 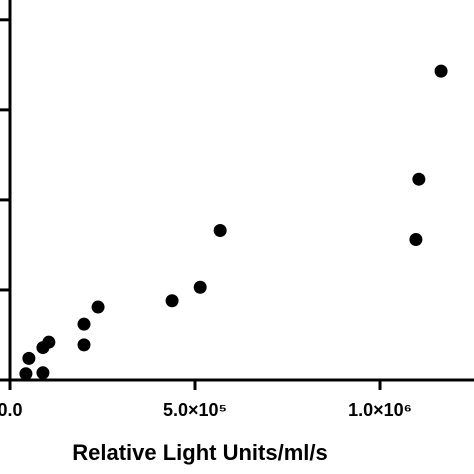 What do you see at coordinates (200, 452) in the screenshot?
I see `x-axis-label: Relative Light Units/ml/s` at bounding box center [200, 452].